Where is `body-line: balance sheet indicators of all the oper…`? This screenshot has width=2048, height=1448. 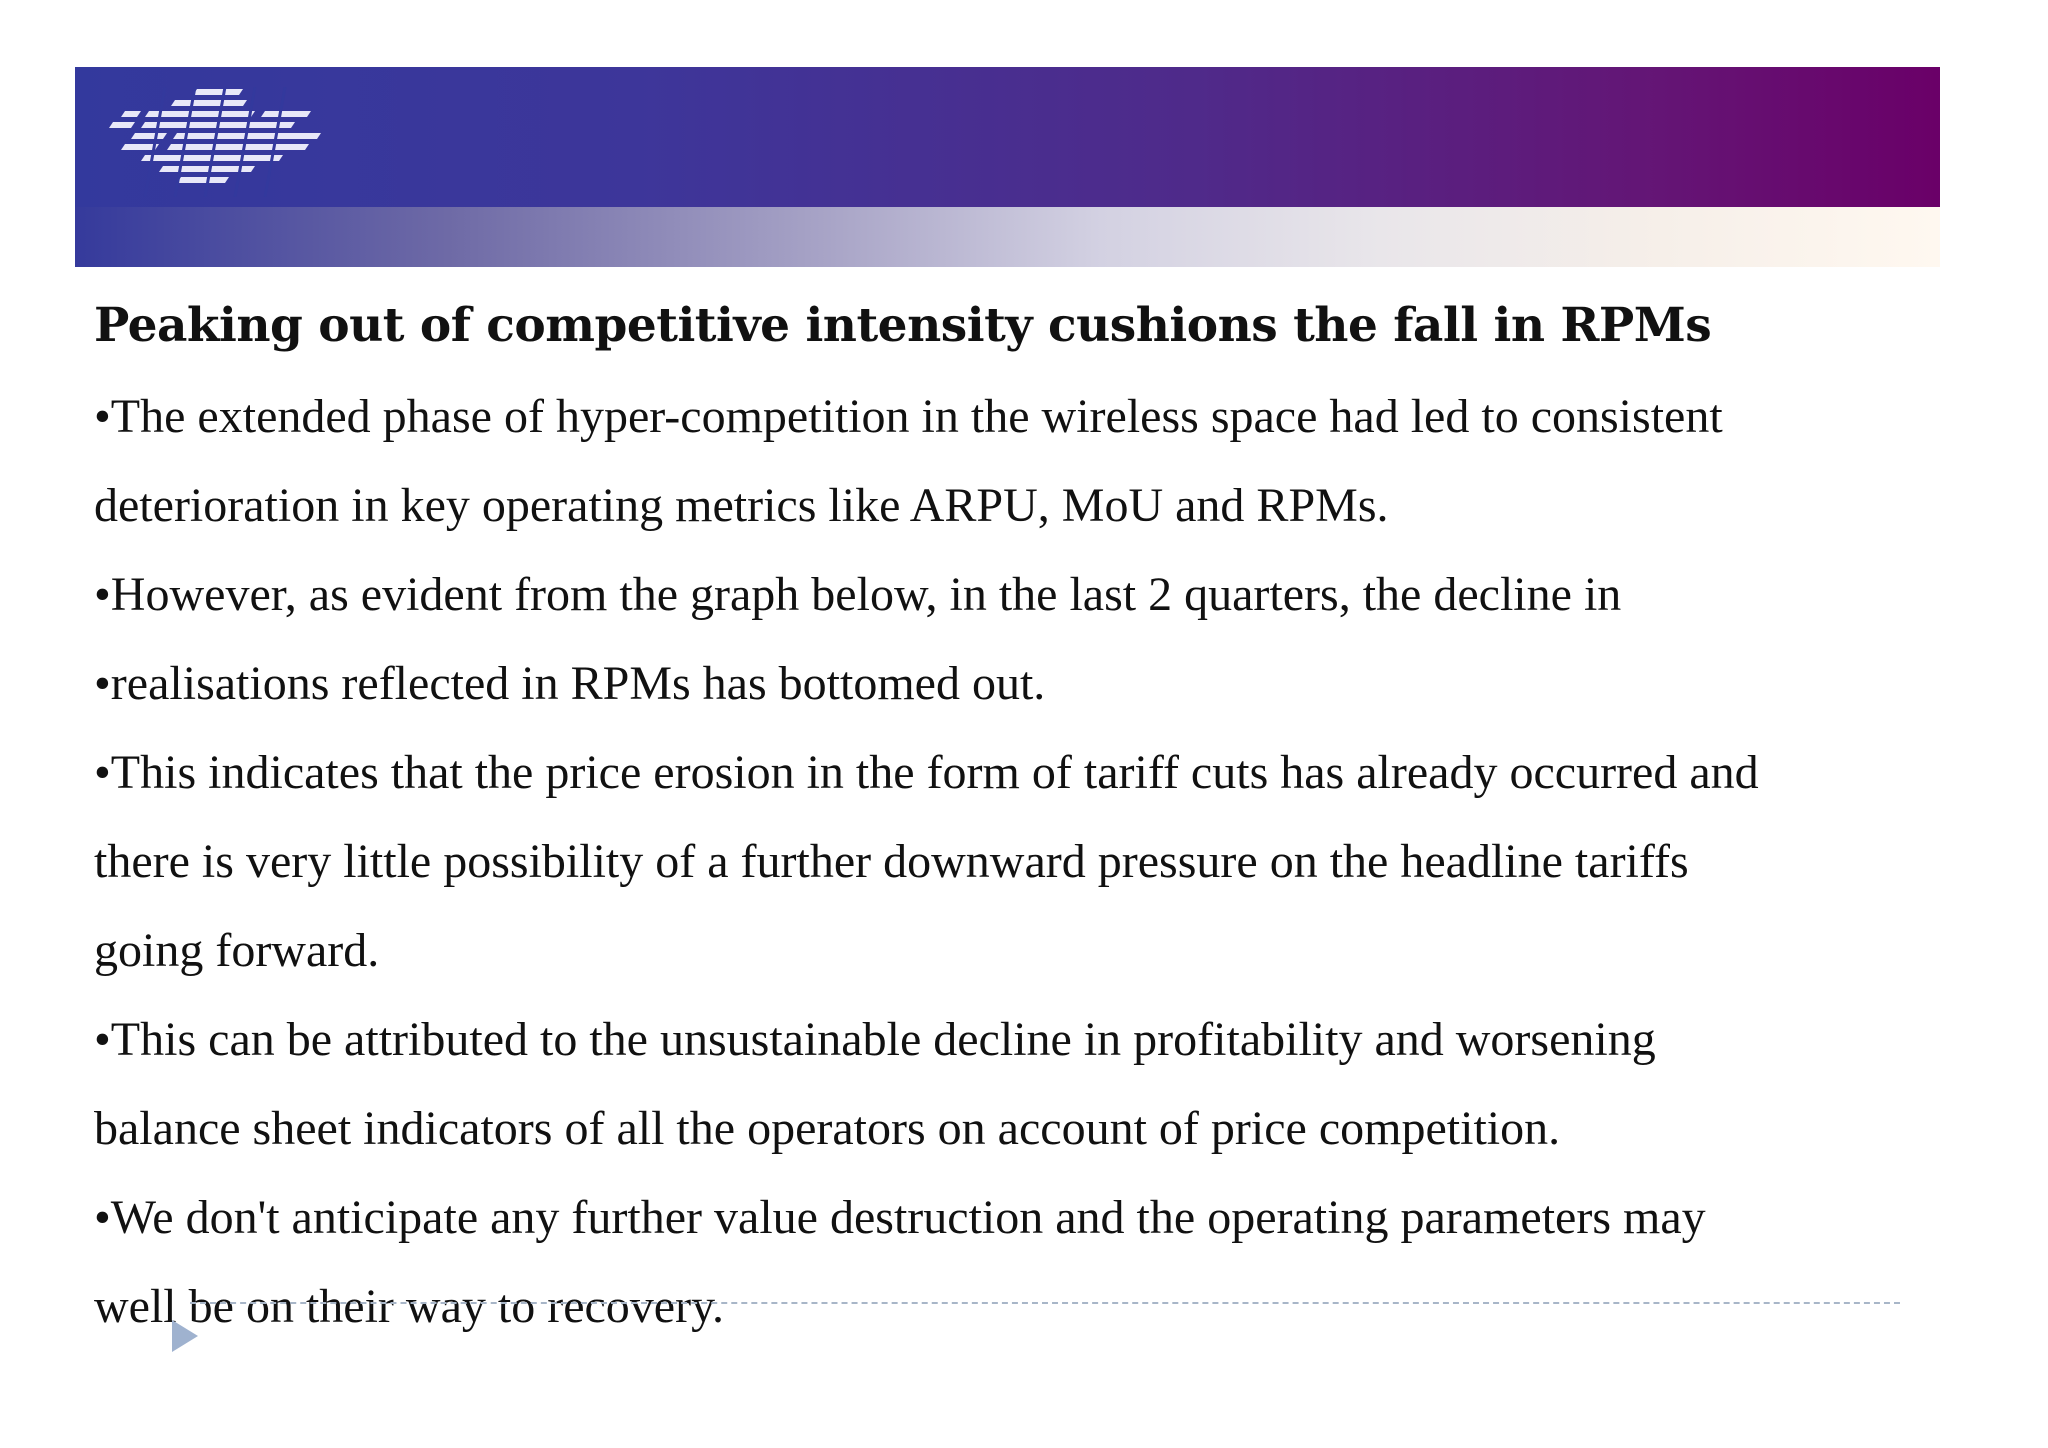
body-line: balance sheet indicators of all the oper… is located at coordinates (827, 1128).